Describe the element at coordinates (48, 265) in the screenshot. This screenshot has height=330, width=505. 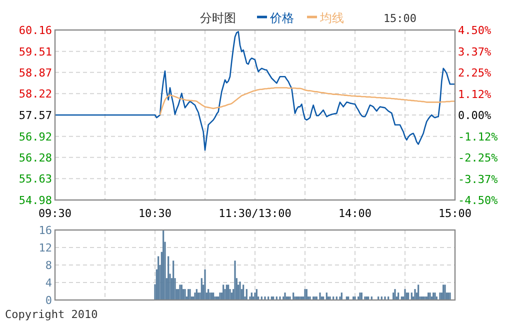
I see `y-tick-label: 8` at that location.